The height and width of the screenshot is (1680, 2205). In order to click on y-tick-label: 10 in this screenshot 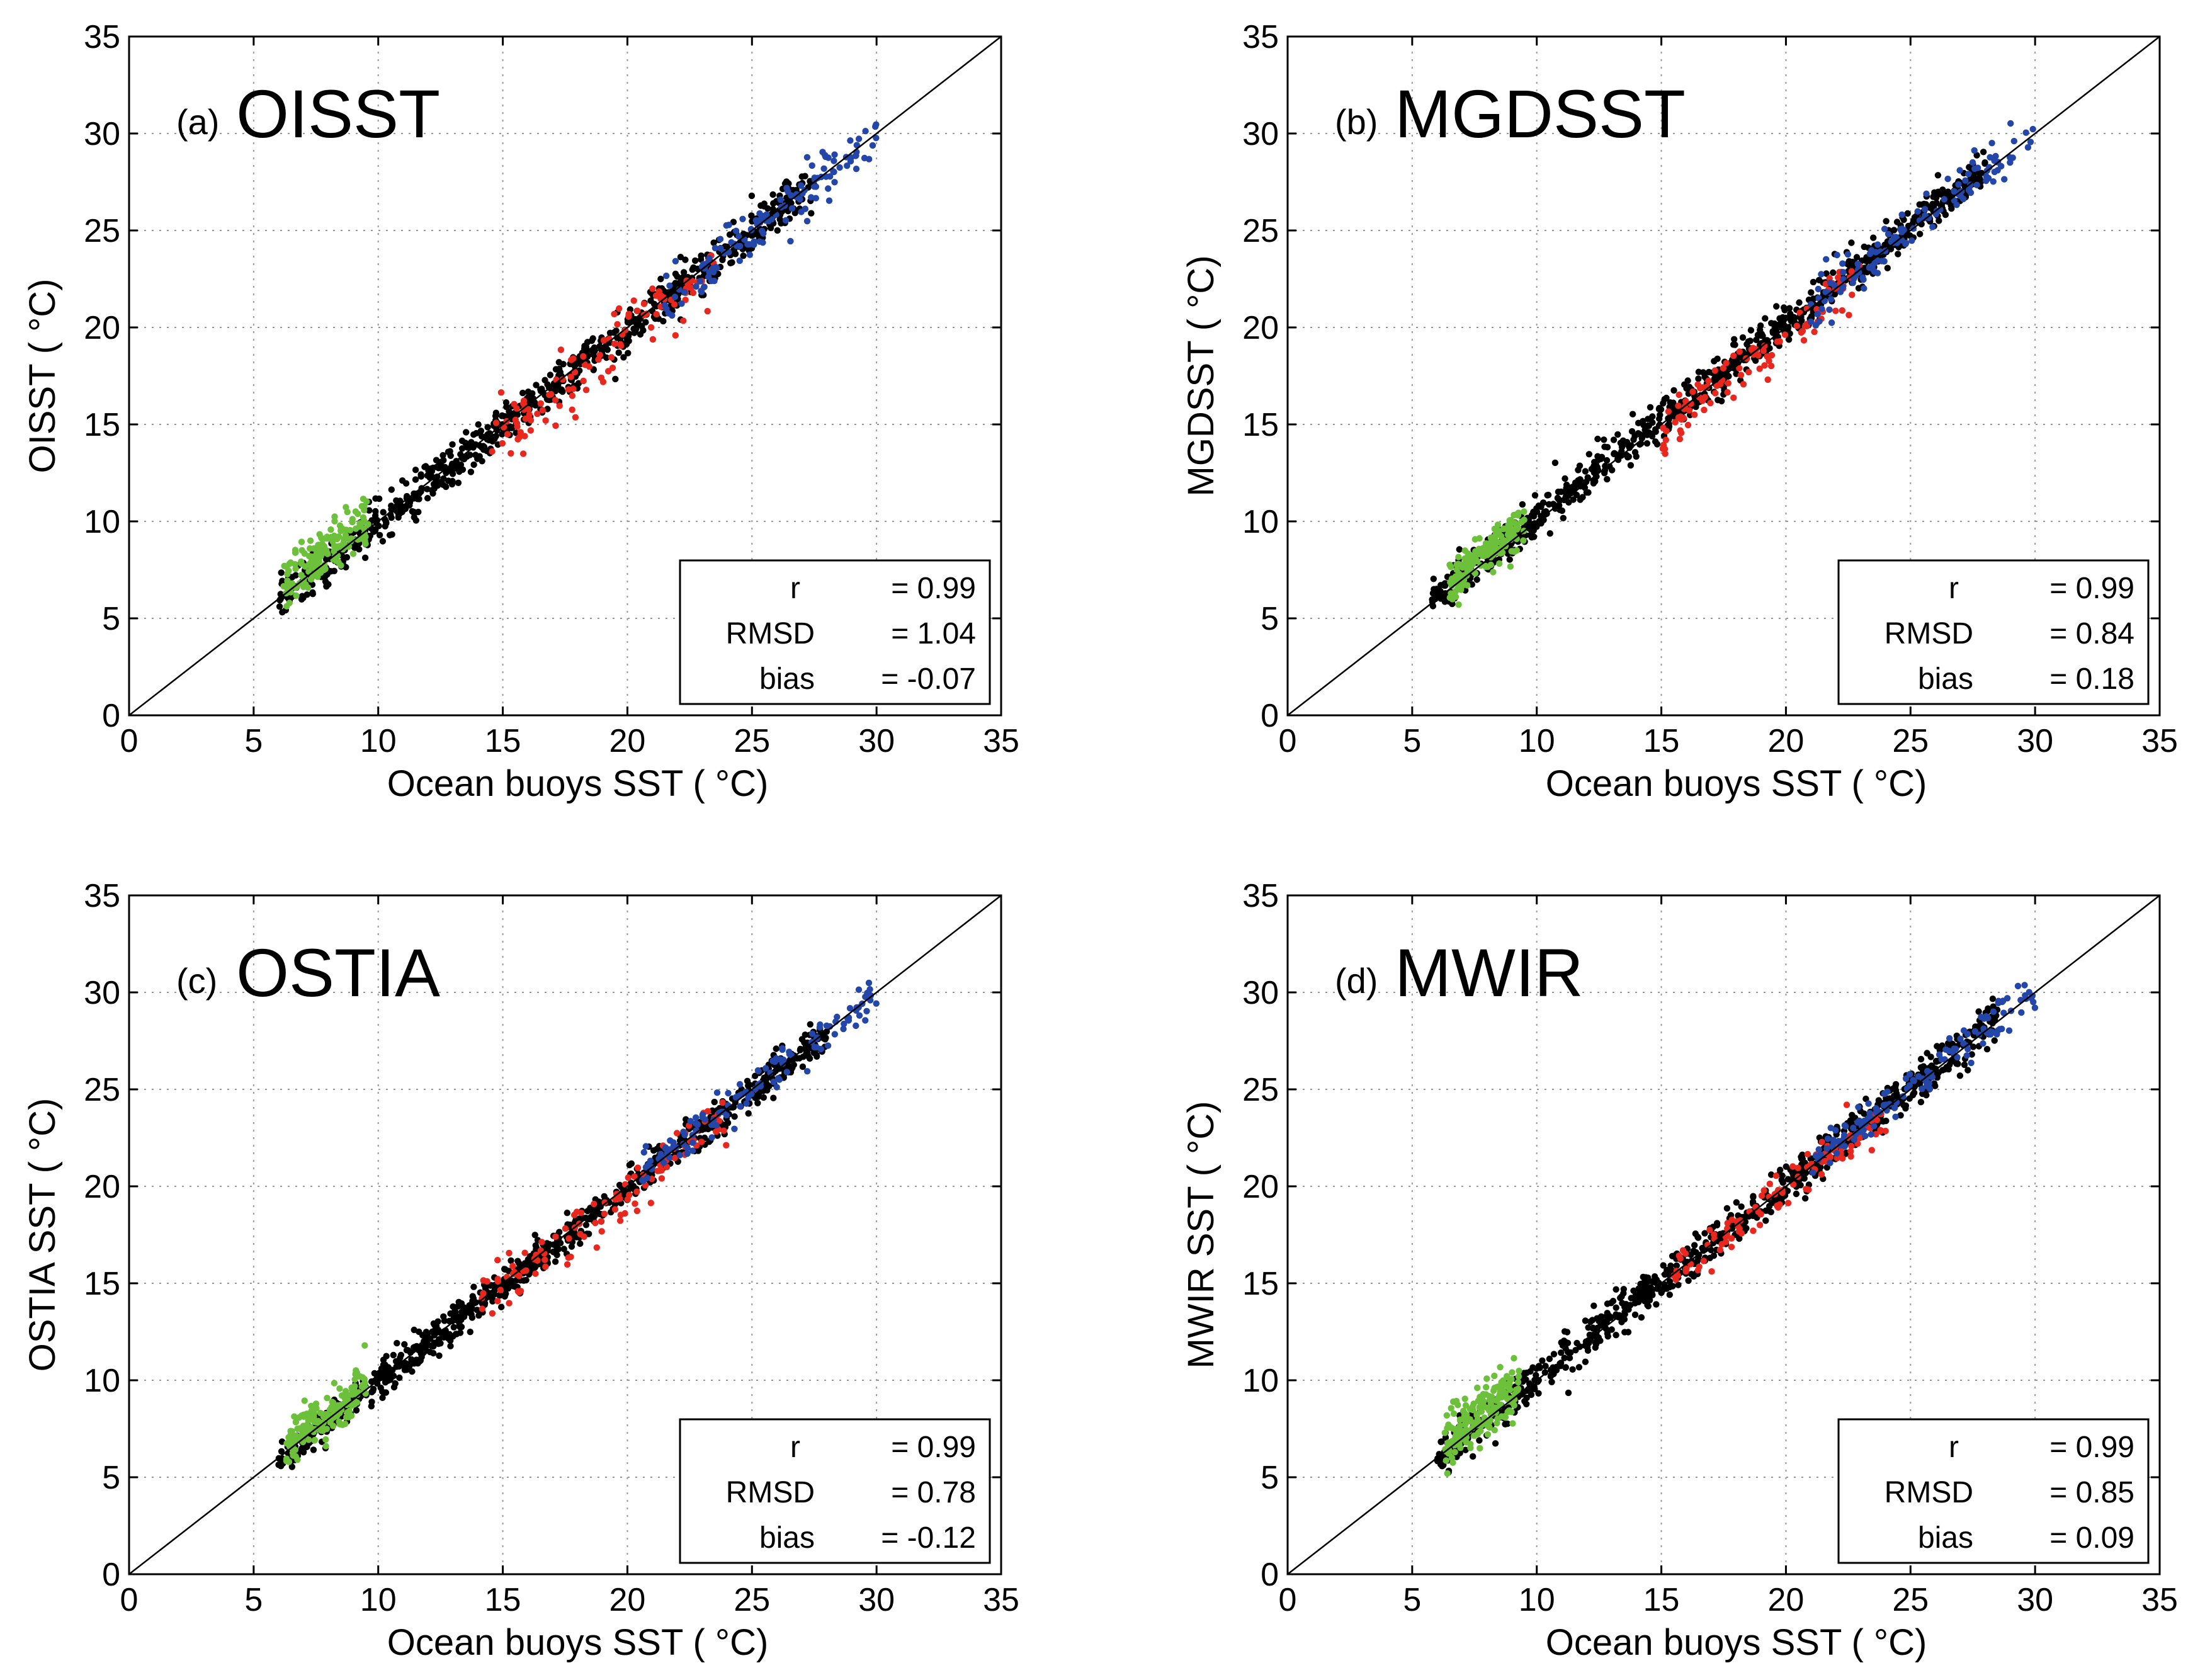, I will do `click(1260, 522)`.